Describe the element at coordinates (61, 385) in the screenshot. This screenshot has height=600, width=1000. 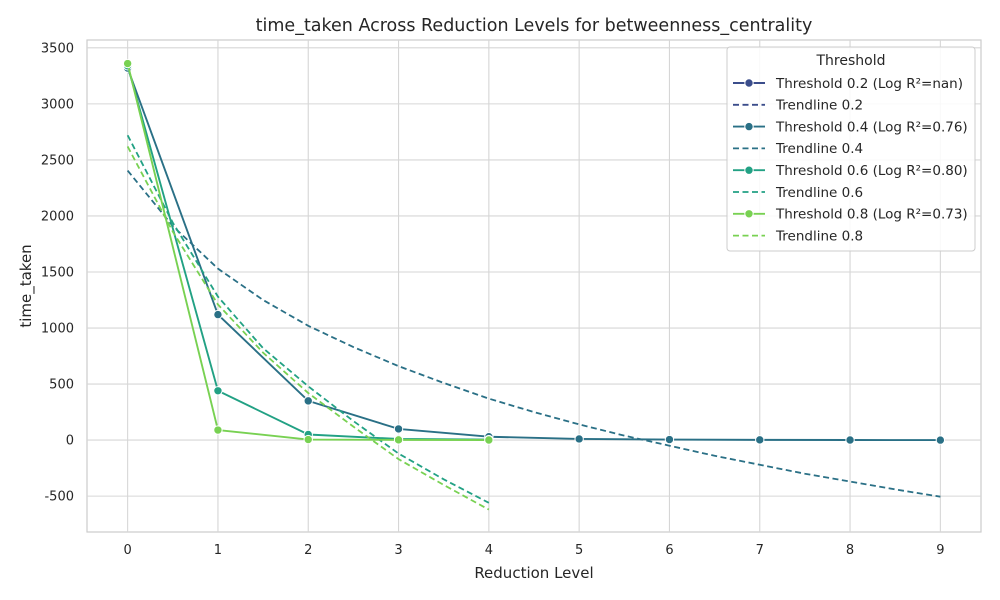
I see `y-tick-label: 500` at that location.